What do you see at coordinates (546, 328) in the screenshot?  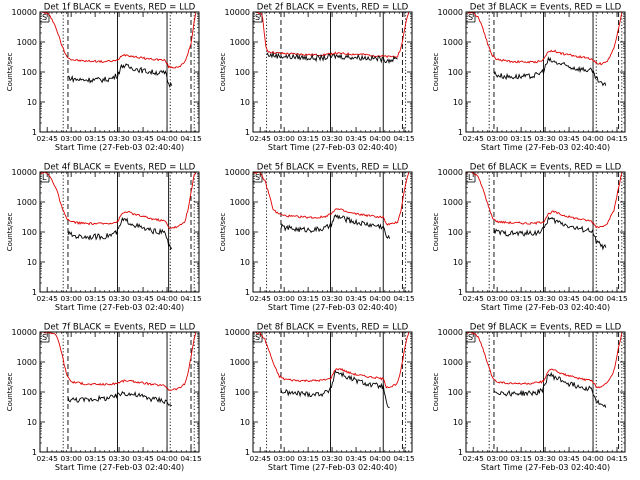 I see `panel-title: Det 9f BLACK = Events, RED = LLD` at bounding box center [546, 328].